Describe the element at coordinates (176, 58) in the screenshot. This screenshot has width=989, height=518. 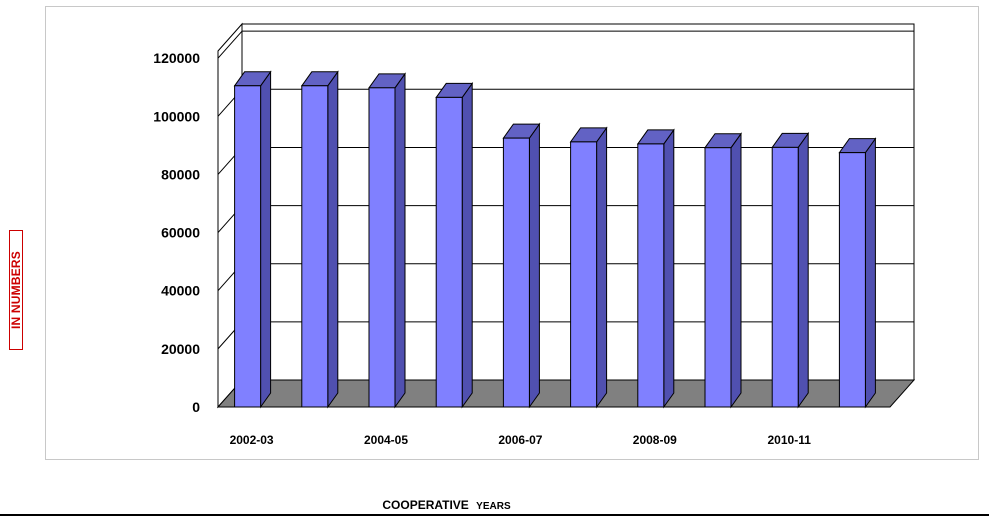
I see `y-tick-label: 120000` at that location.